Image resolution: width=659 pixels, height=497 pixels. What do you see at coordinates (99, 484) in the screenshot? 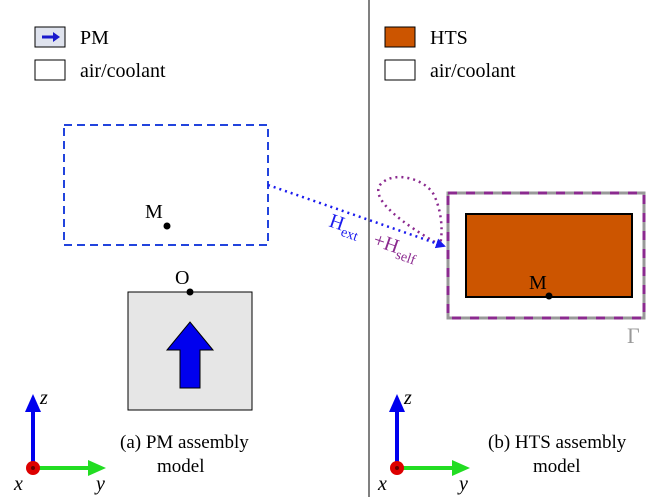
I see `left-axis-y-label: y` at bounding box center [99, 484].